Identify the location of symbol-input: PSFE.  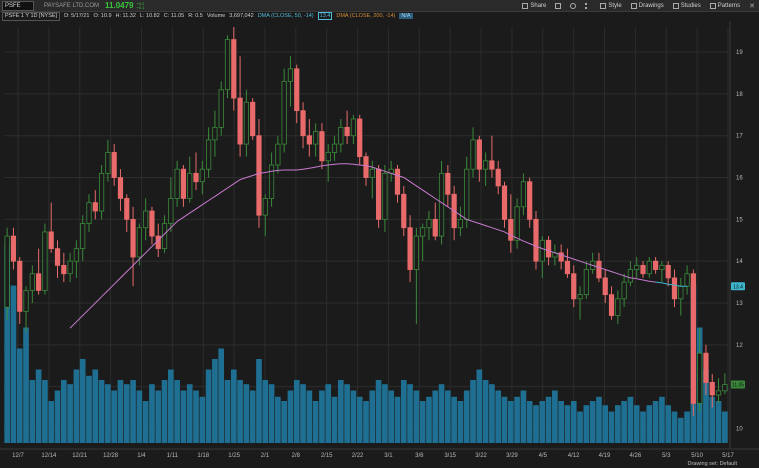
(18, 5).